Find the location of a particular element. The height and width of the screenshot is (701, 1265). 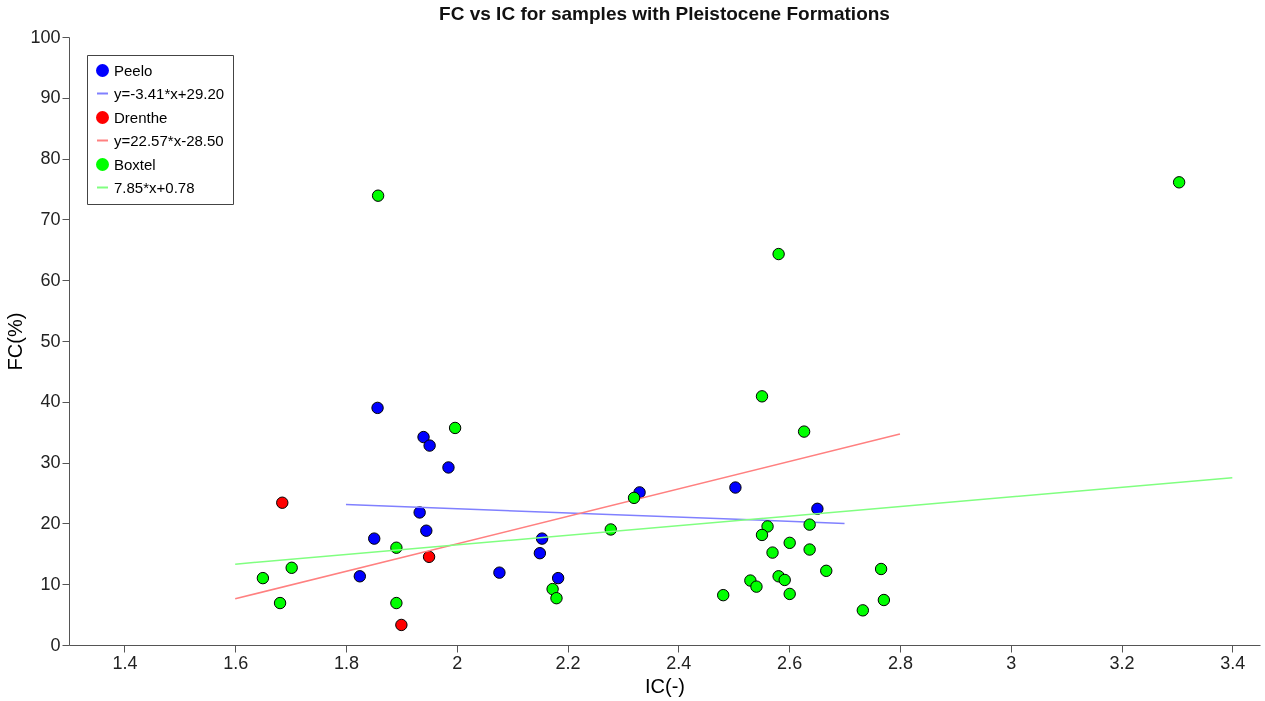

y-tick-label: 10 is located at coordinates (50, 583).